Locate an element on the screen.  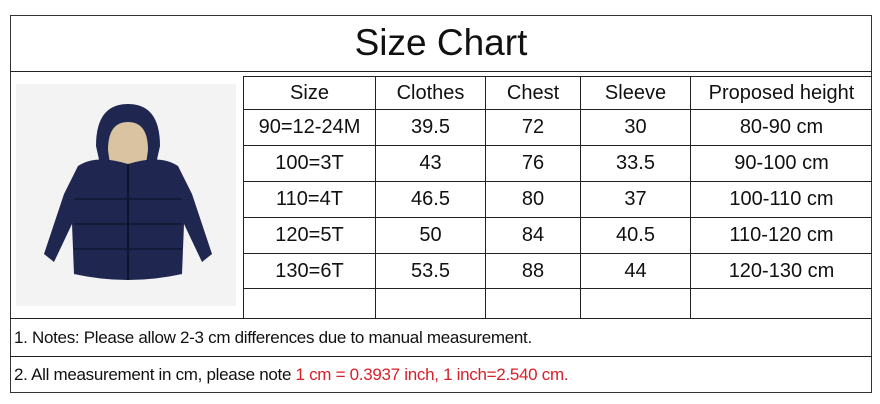
table-cell: 40.5 is located at coordinates (635, 235).